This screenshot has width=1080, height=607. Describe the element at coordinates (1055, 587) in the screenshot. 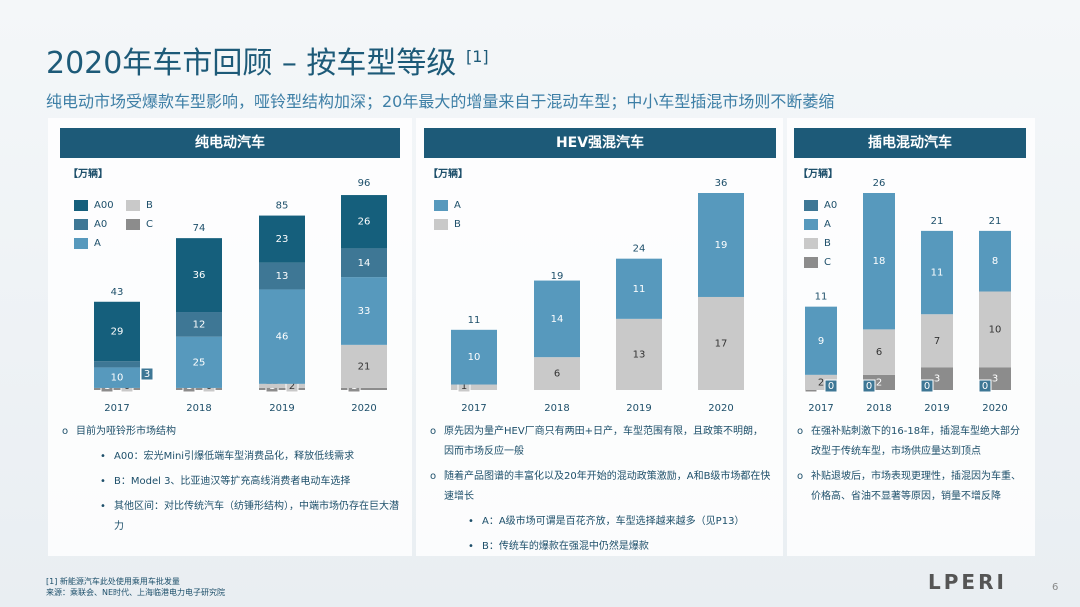

I see `page-number: 6` at that location.